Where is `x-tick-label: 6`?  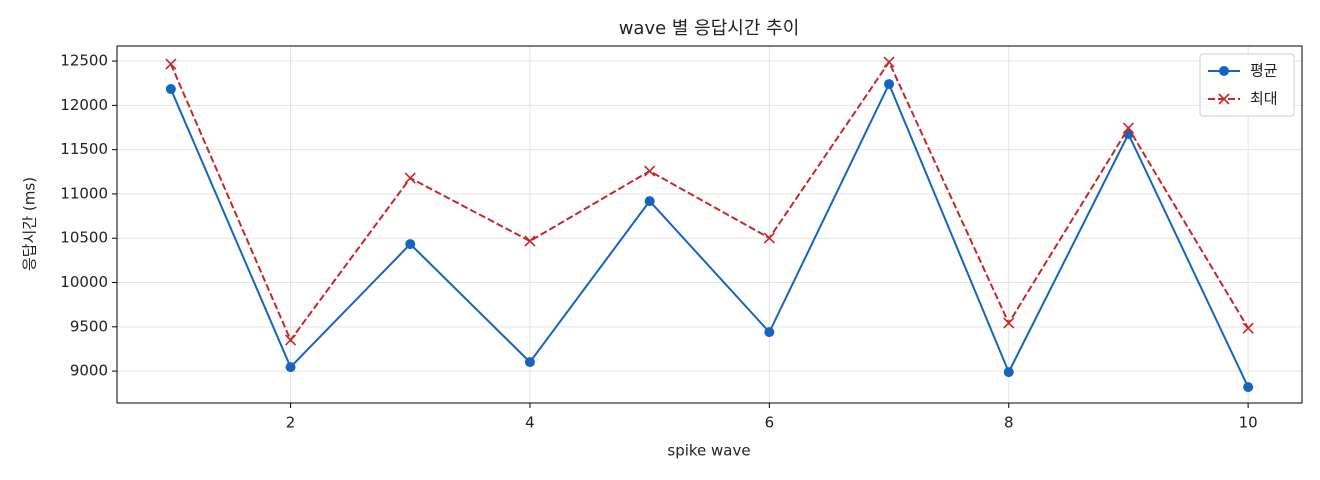
x-tick-label: 6 is located at coordinates (770, 423).